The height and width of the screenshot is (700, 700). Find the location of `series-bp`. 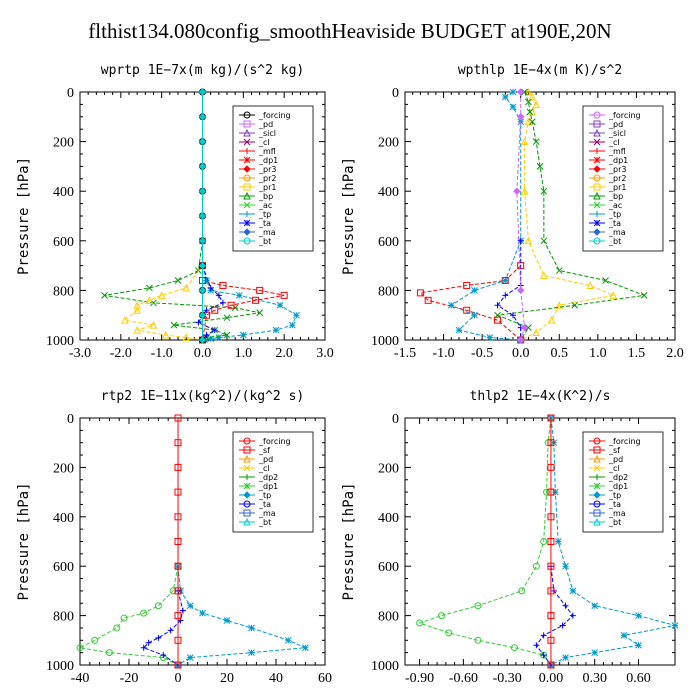

series-bp is located at coordinates (182, 290).